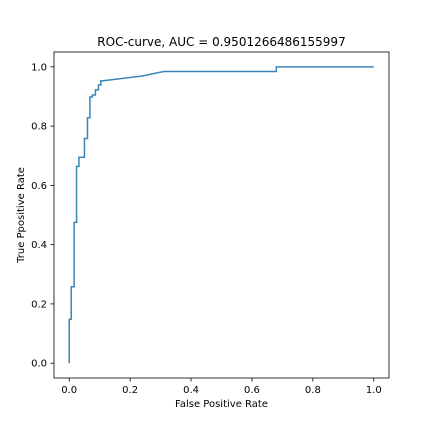  What do you see at coordinates (130, 390) in the screenshot?
I see `x-tick-label: 0.2` at bounding box center [130, 390].